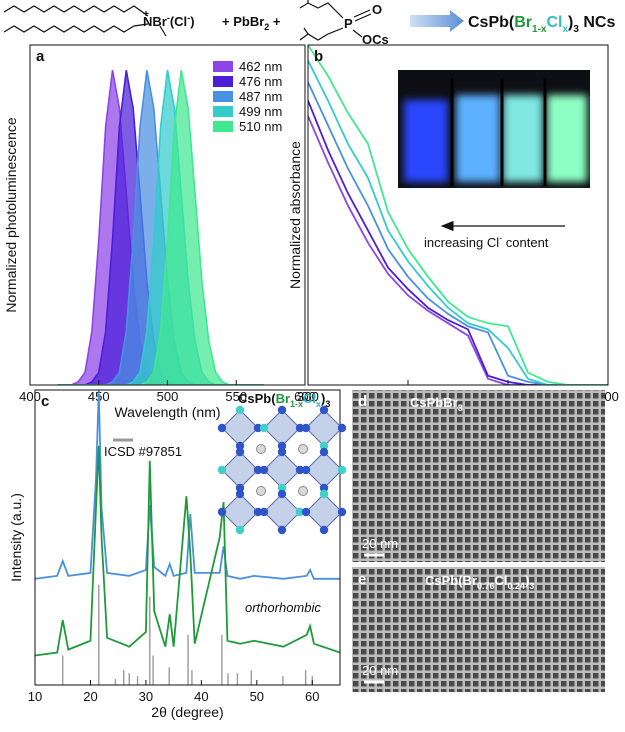 Image resolution: width=625 pixels, height=732 pixels. What do you see at coordinates (312, 696) in the screenshot?
I see `x-tick-label: 60` at bounding box center [312, 696].